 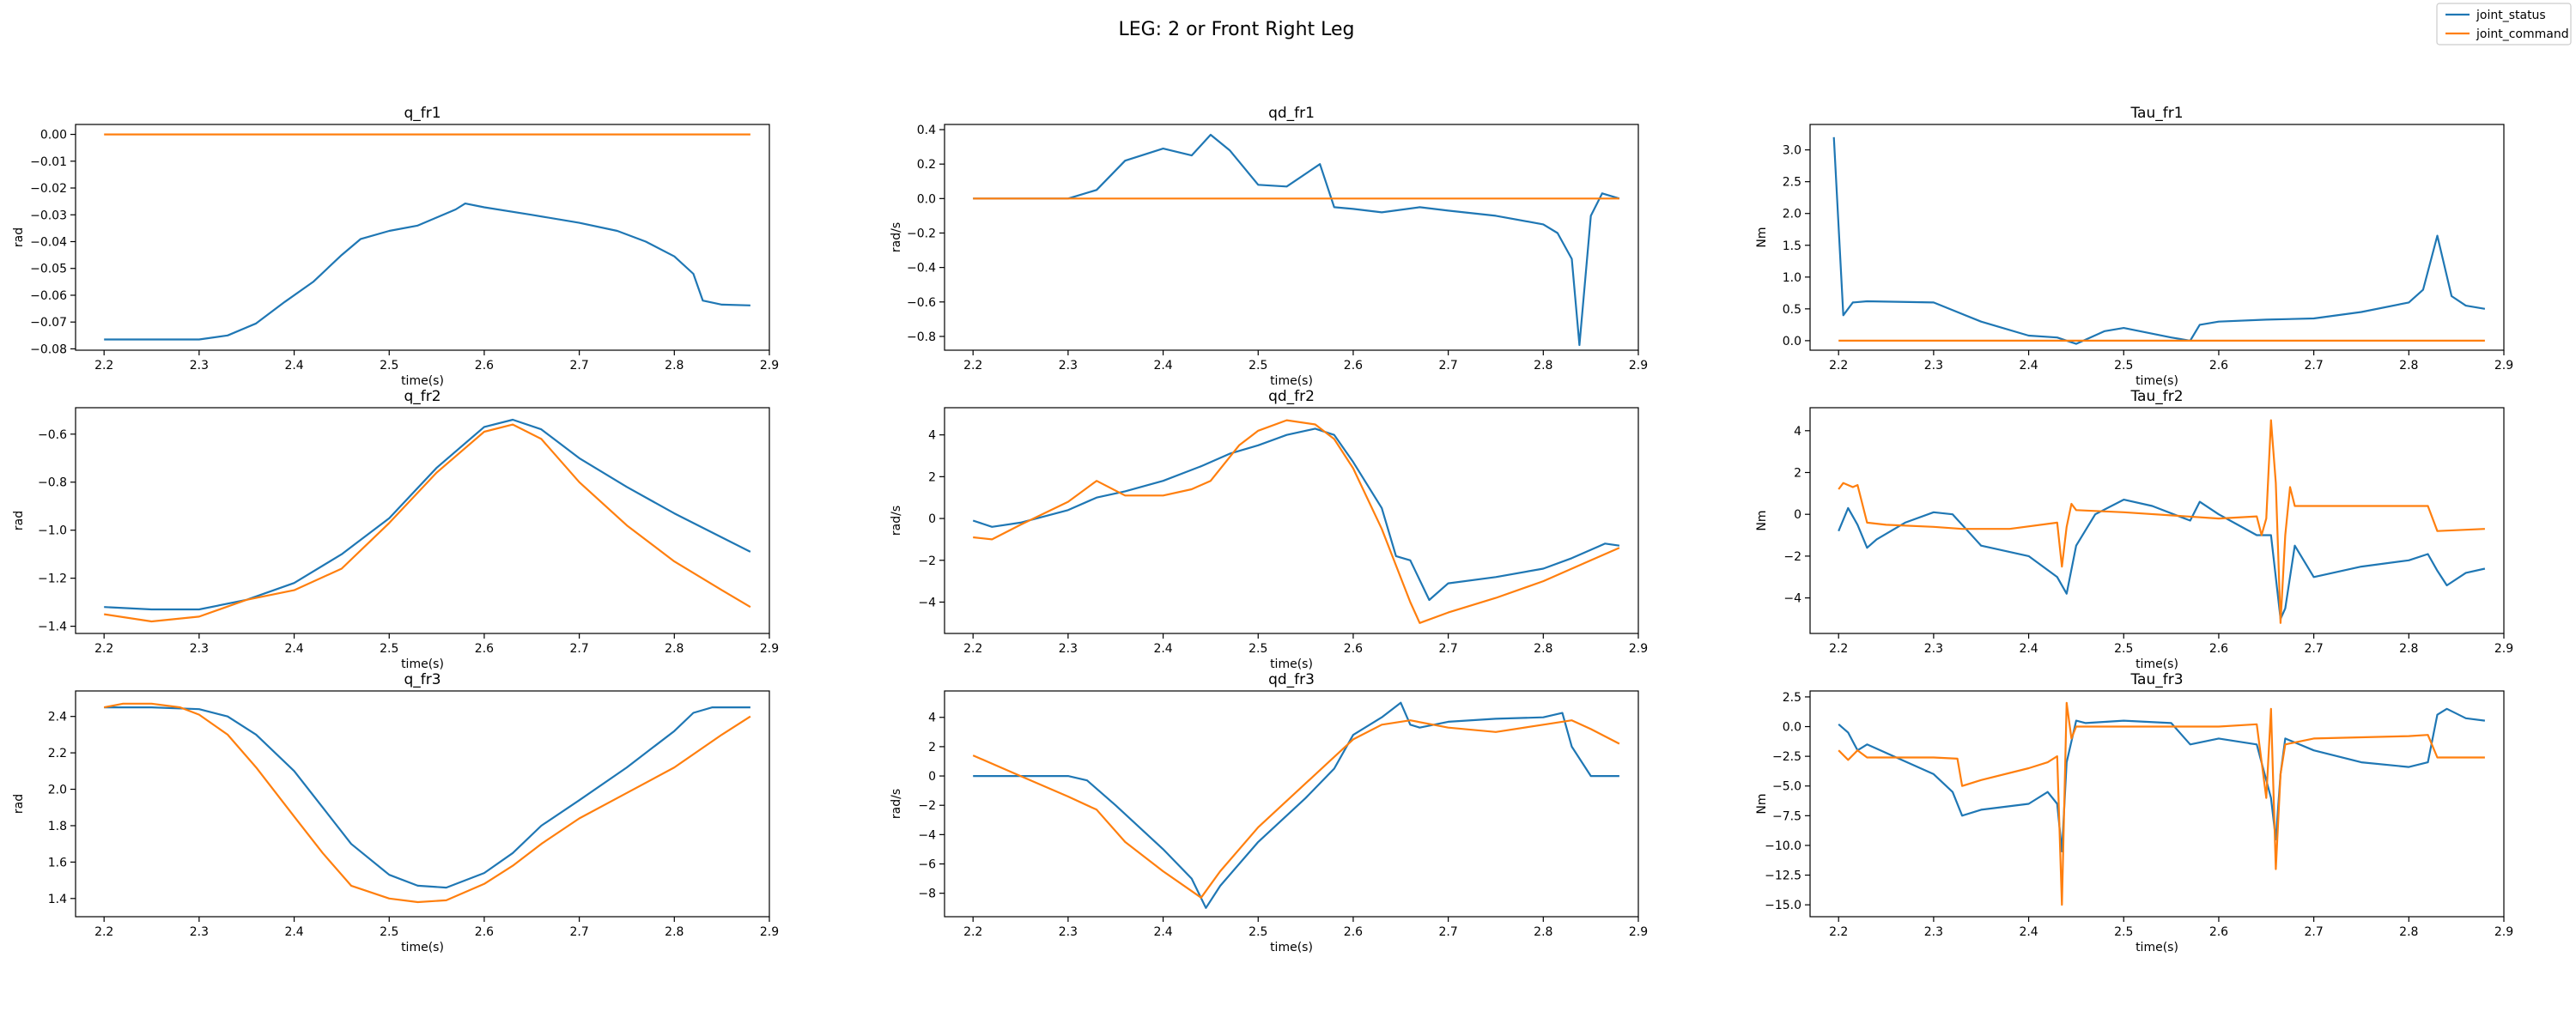 I want to click on y-tick-label: −7.5, so click(x=1786, y=816).